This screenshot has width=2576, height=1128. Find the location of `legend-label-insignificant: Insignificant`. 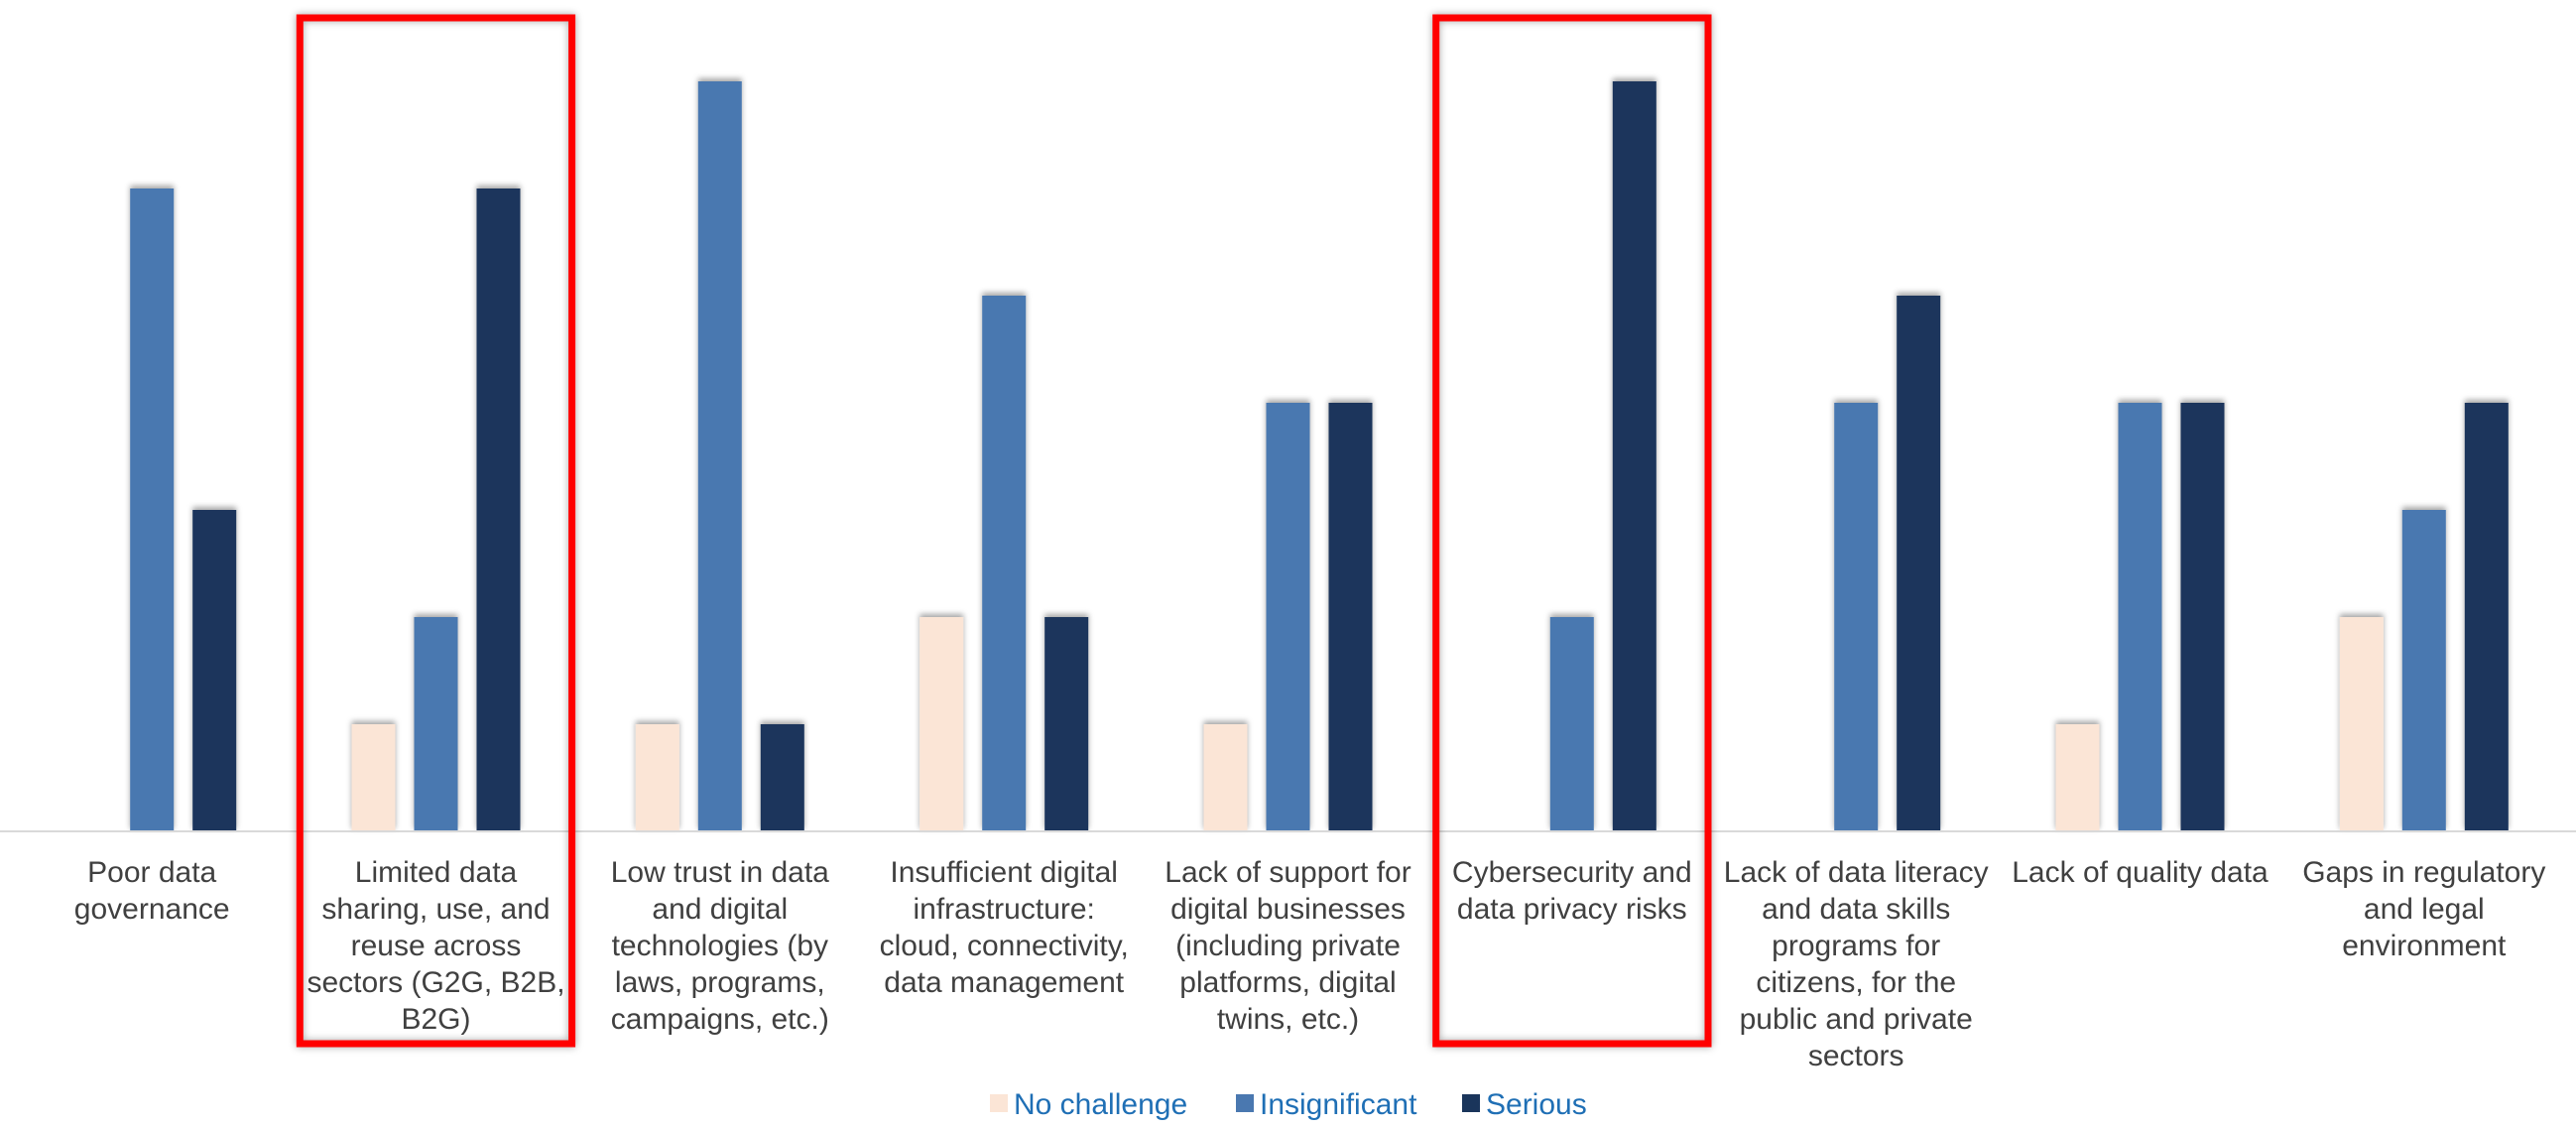

legend-label-insignificant: Insignificant is located at coordinates (1338, 1105).